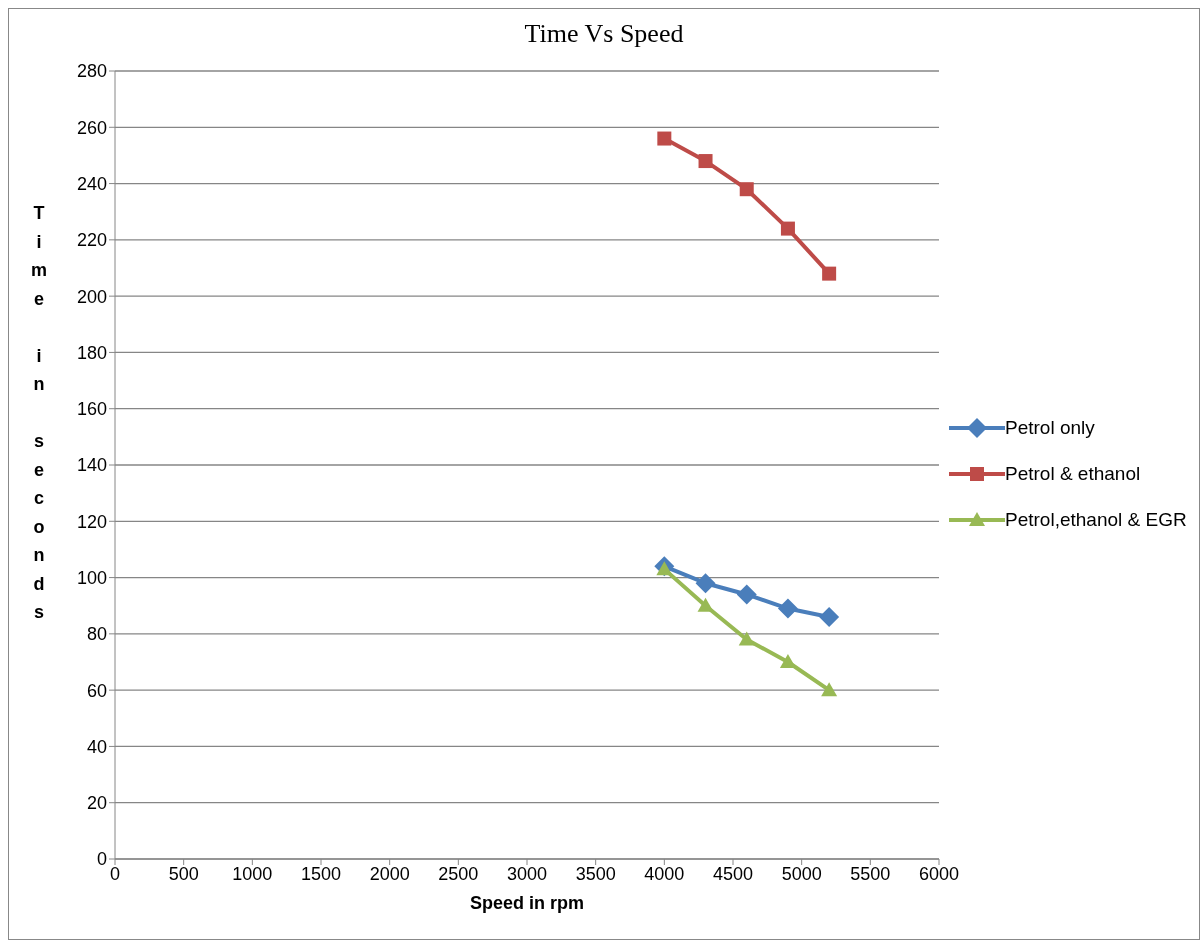  Describe the element at coordinates (91, 409) in the screenshot. I see `y-tick-label: 160` at that location.